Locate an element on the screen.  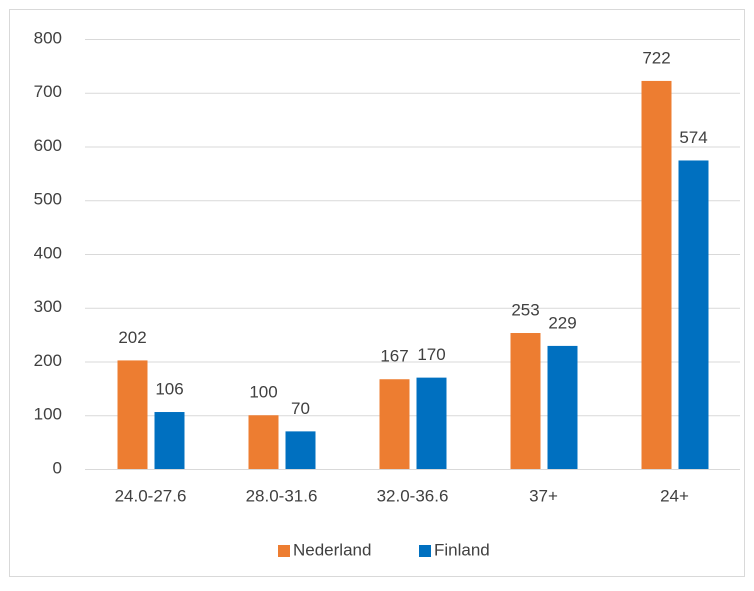
data-label: 100 is located at coordinates (263, 392).